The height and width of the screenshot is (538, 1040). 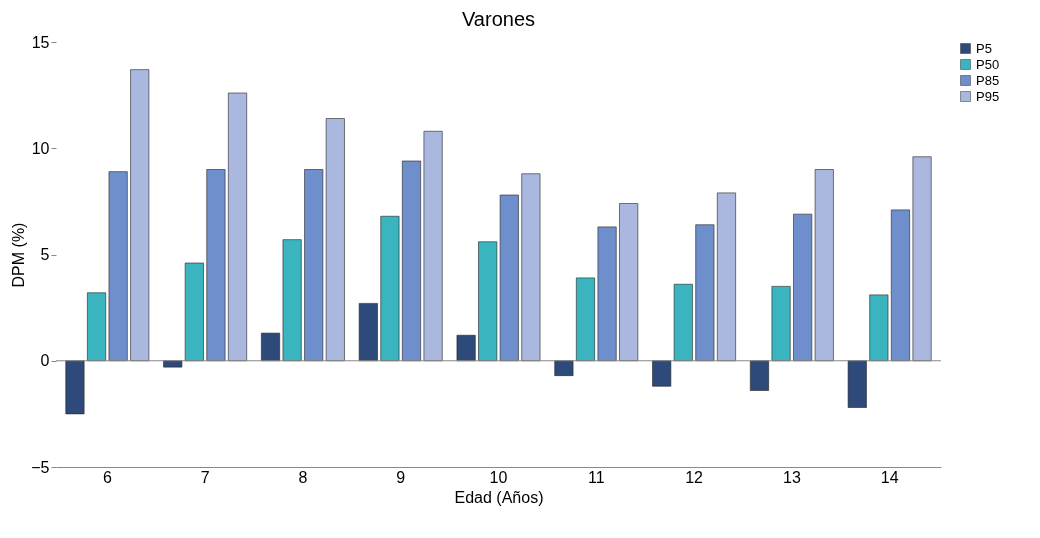 I want to click on y-tick-label: −5, so click(x=40, y=467).